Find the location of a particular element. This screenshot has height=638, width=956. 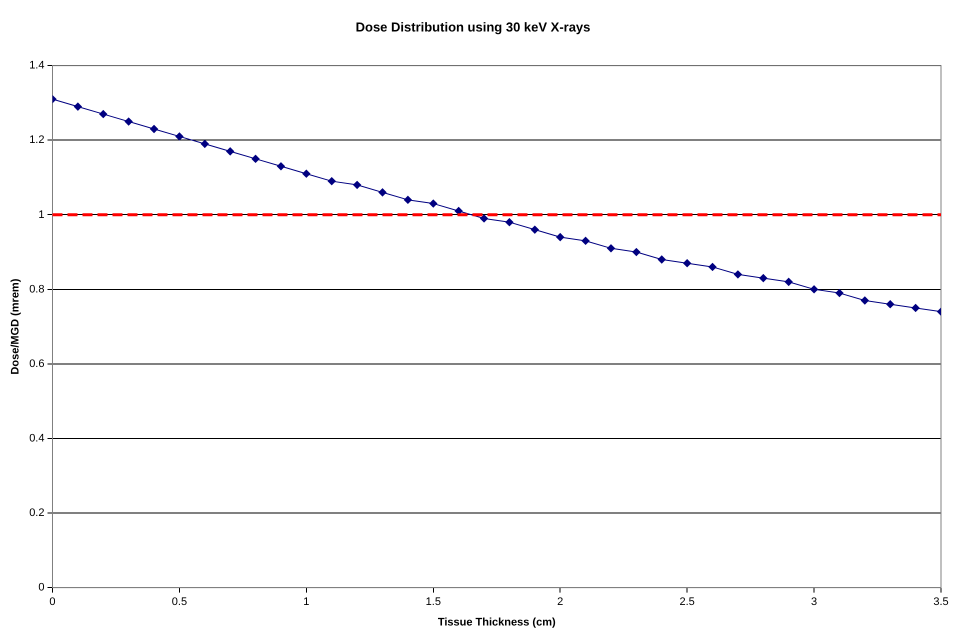

x-tick-label: 2 is located at coordinates (560, 602).